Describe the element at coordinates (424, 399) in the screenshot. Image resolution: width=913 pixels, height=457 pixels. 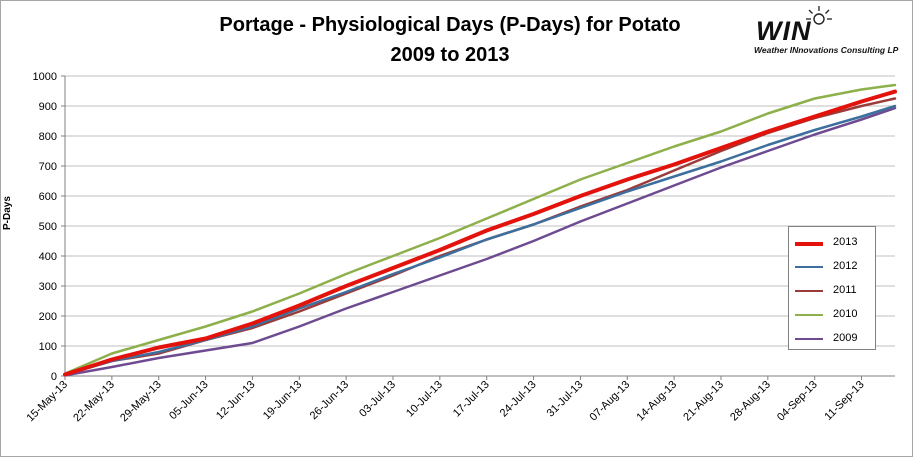
I see `x-tick-label: 10-Jul-13` at that location.